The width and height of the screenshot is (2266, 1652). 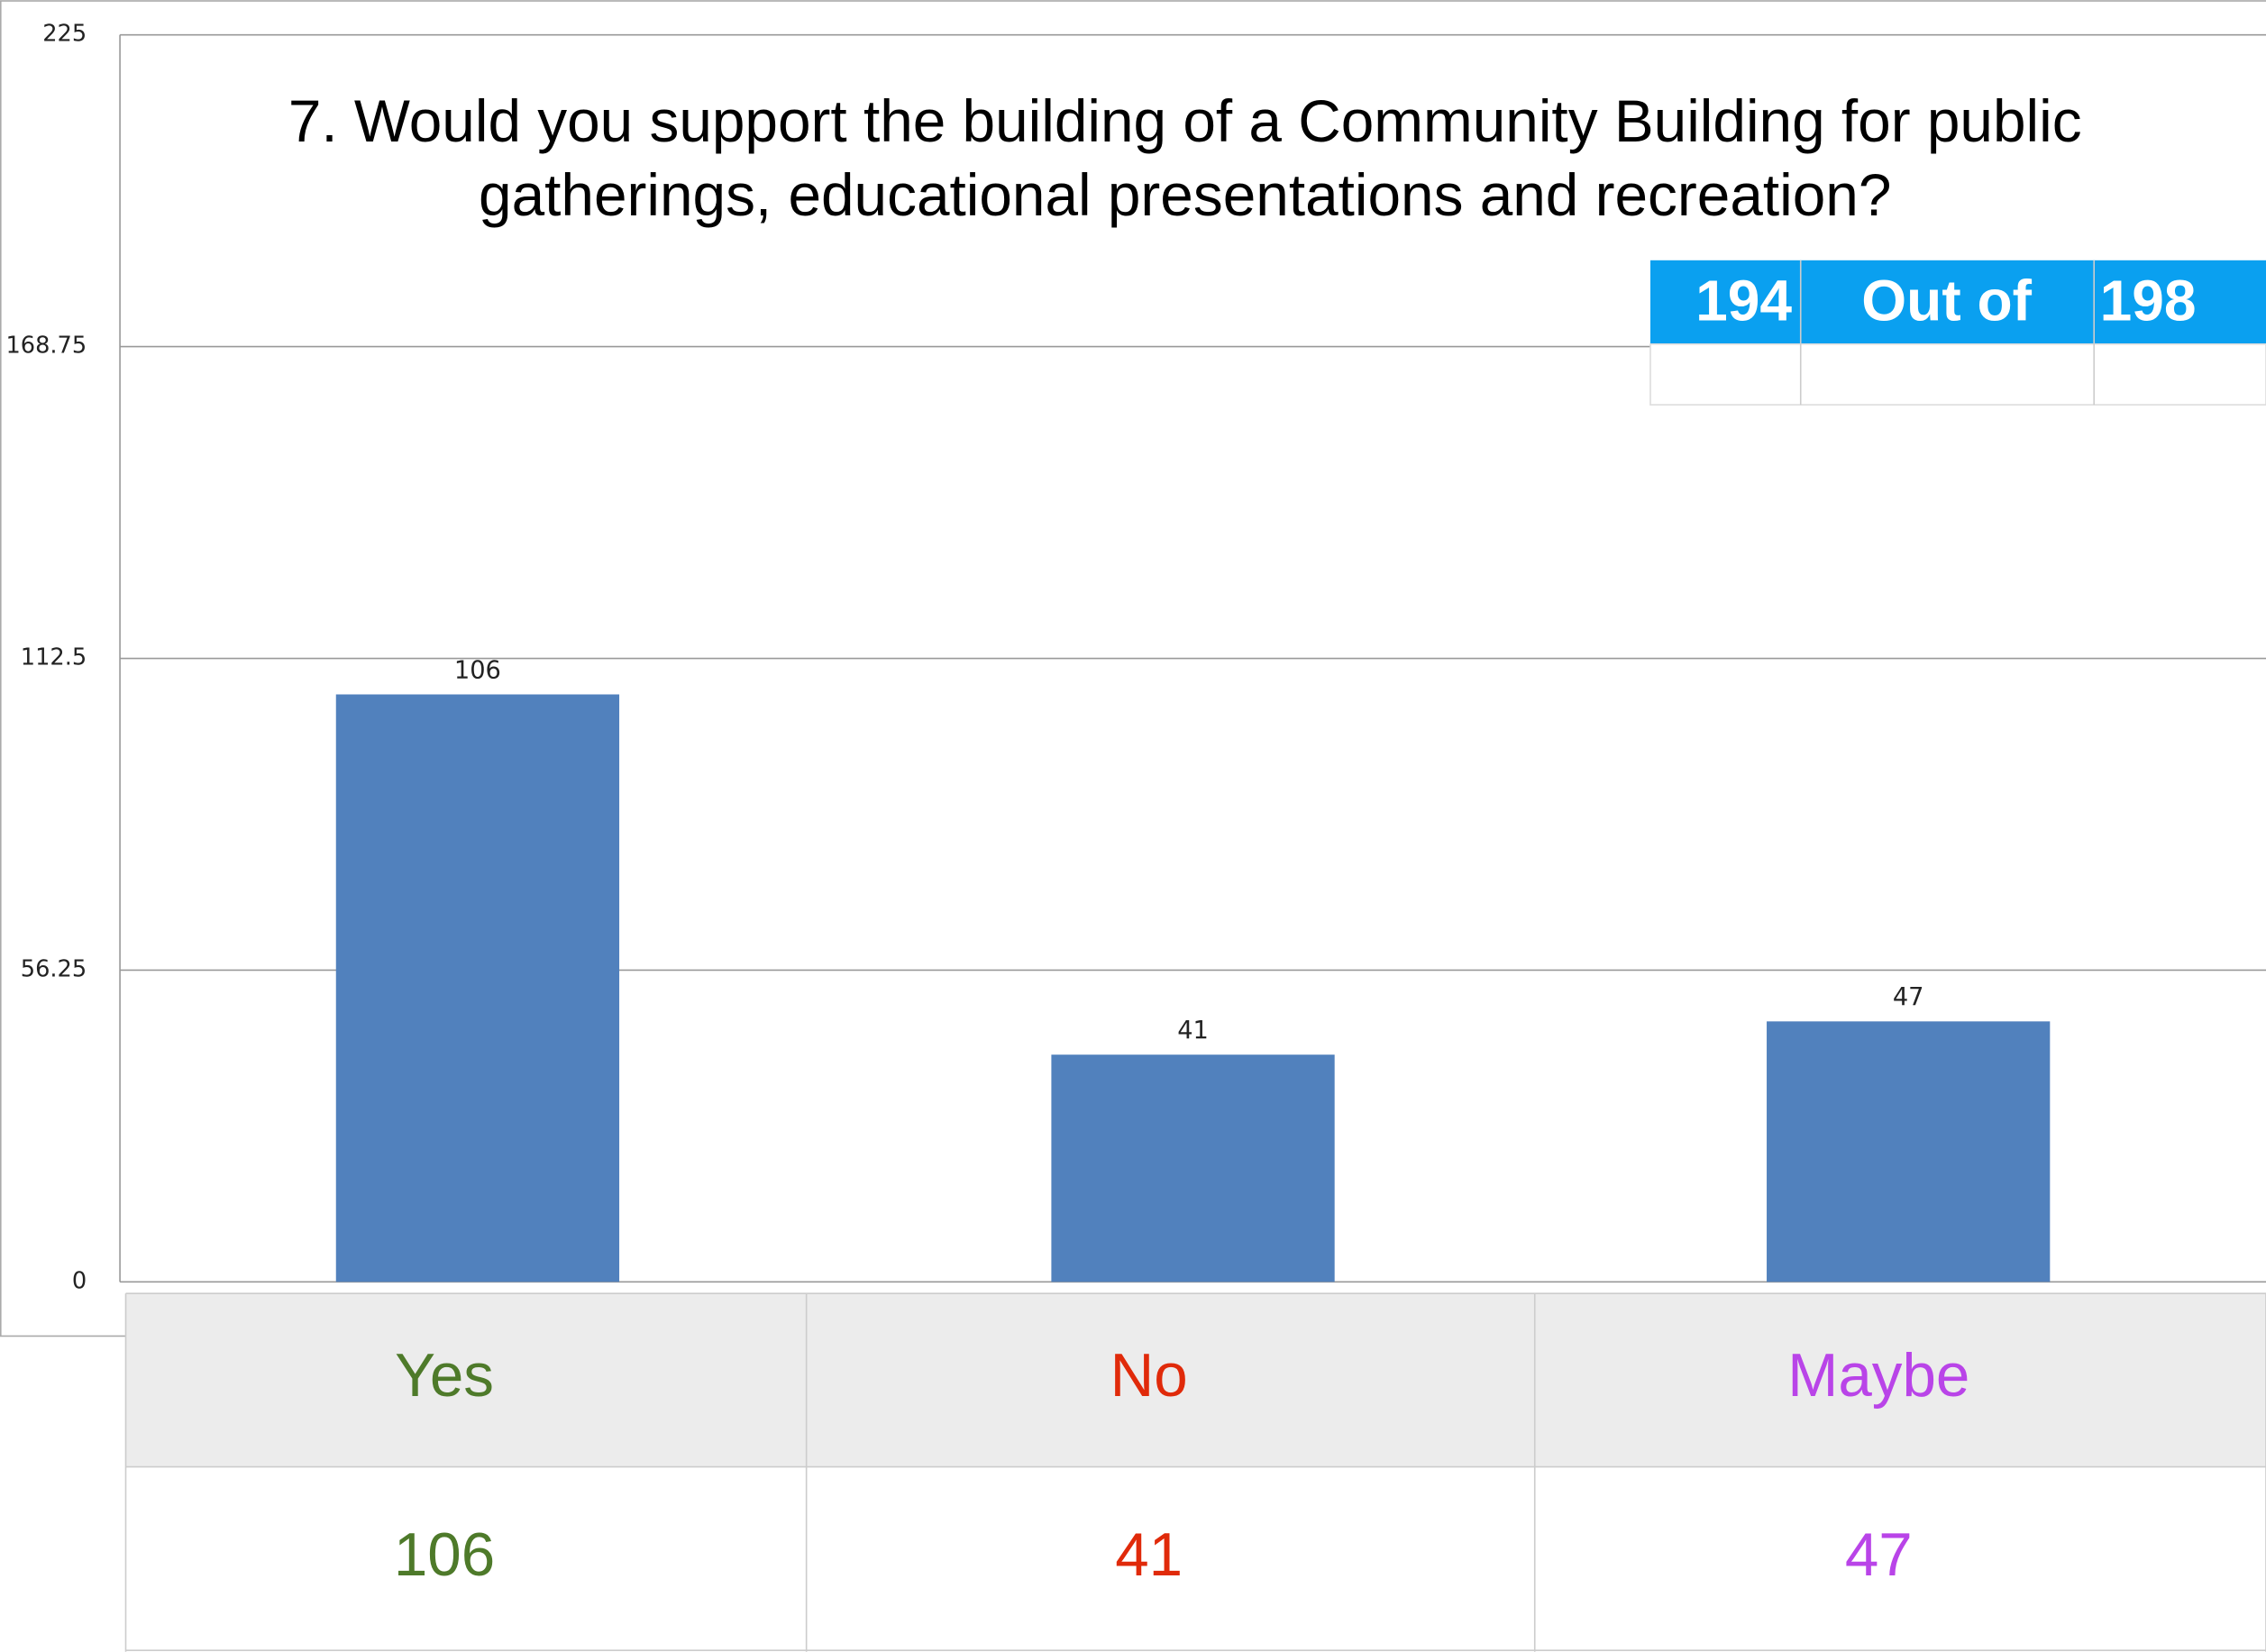 What do you see at coordinates (1149, 1376) in the screenshot?
I see `category-label: No` at bounding box center [1149, 1376].